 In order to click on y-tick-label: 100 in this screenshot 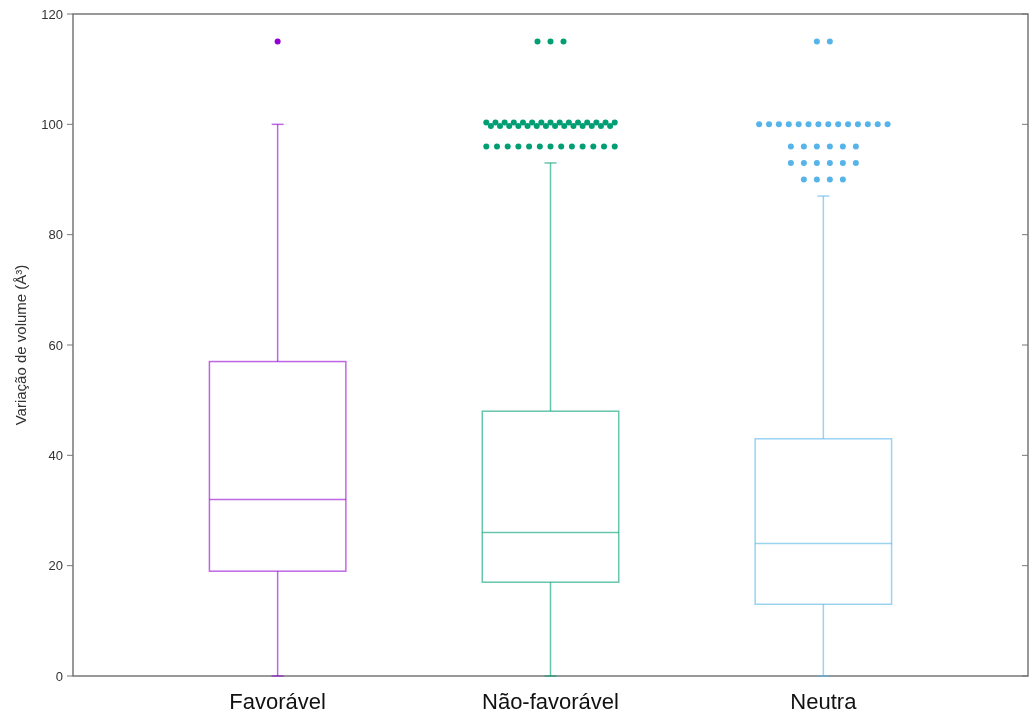, I will do `click(52, 124)`.